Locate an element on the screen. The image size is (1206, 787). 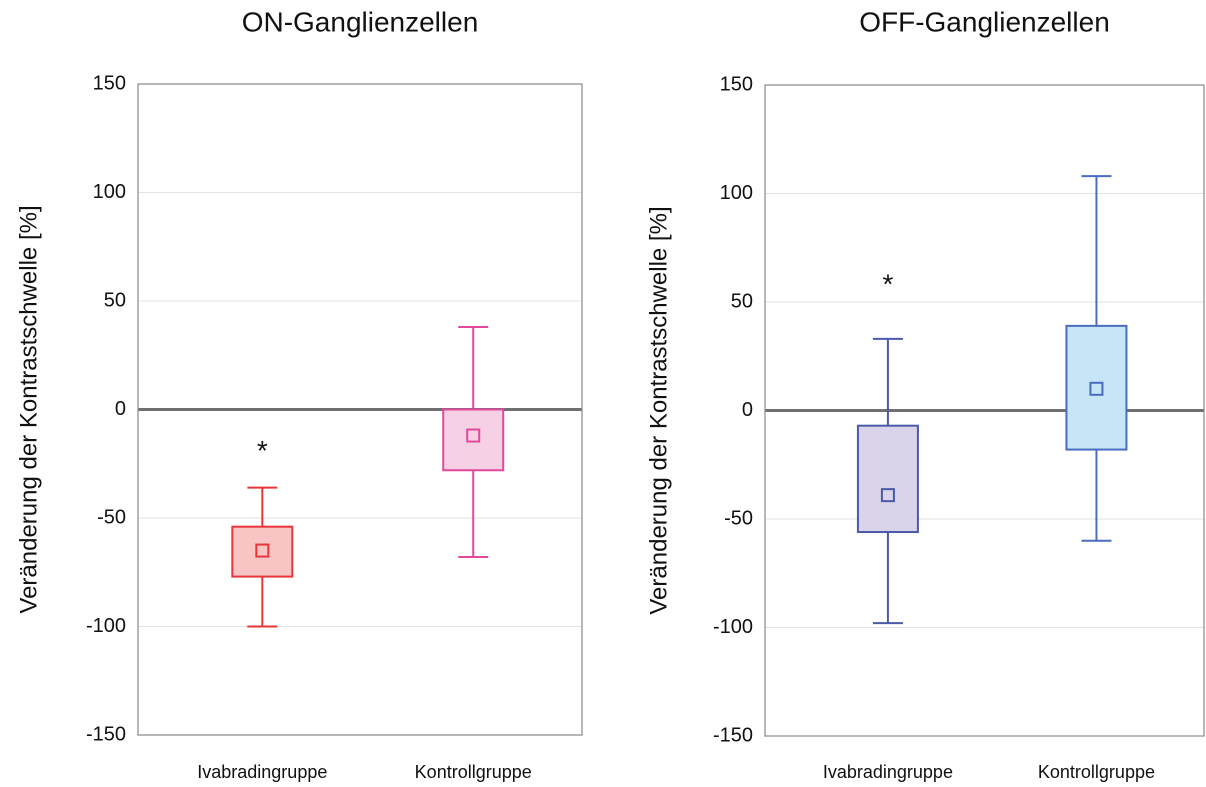
chart-title: OFF-Ganglienzellen is located at coordinates (984, 21).